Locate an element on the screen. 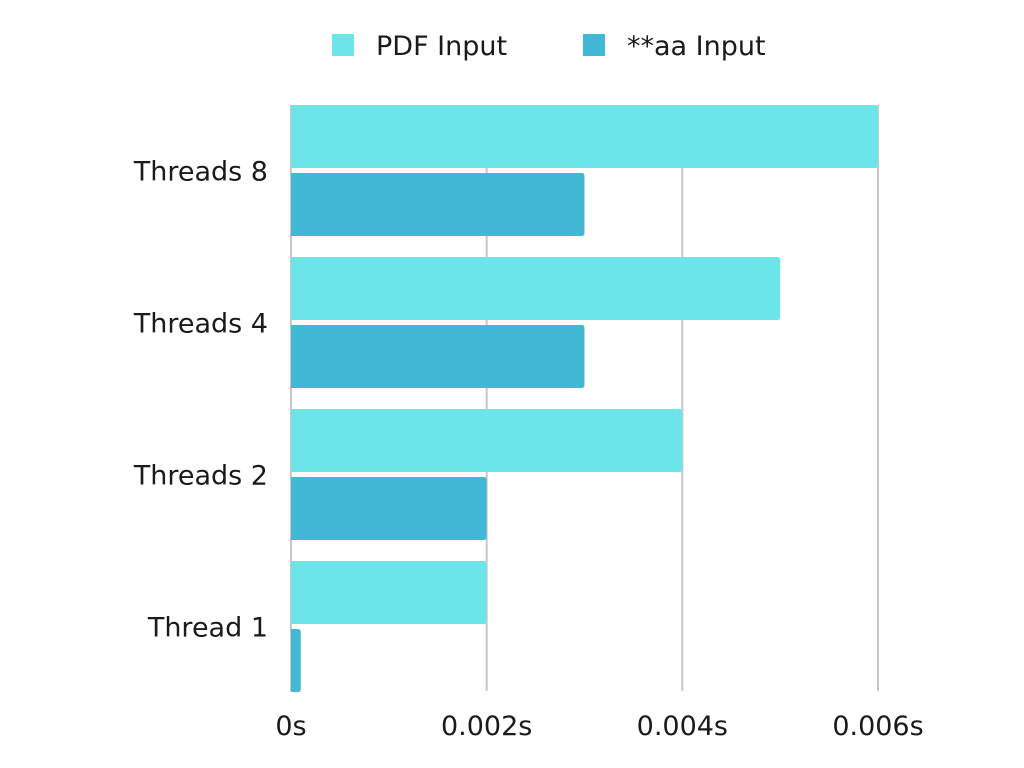 The image size is (1024, 768). x-tick-label: 0s is located at coordinates (290, 726).